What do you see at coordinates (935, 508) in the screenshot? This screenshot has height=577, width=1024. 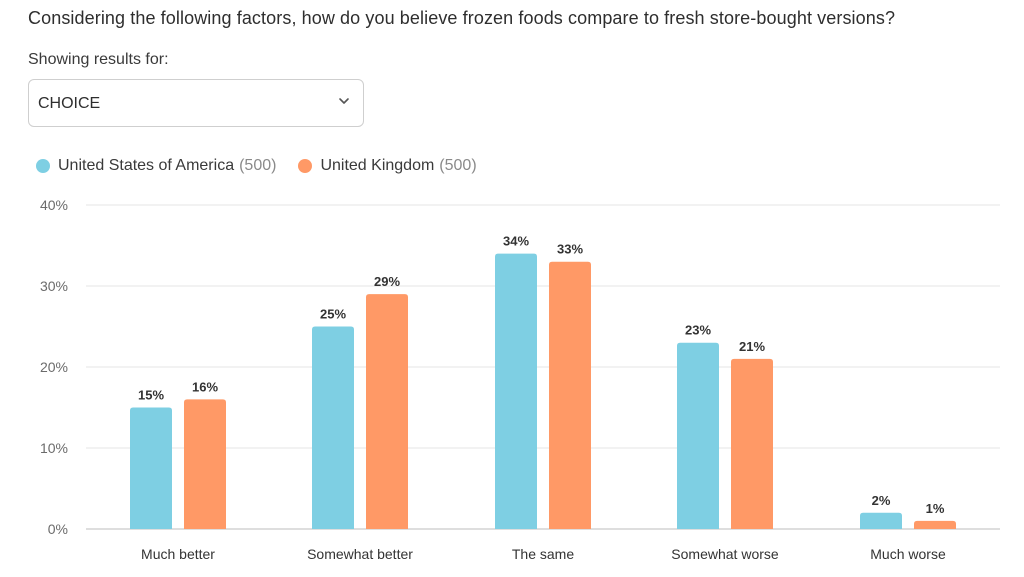 I see `data-label: 1%` at bounding box center [935, 508].